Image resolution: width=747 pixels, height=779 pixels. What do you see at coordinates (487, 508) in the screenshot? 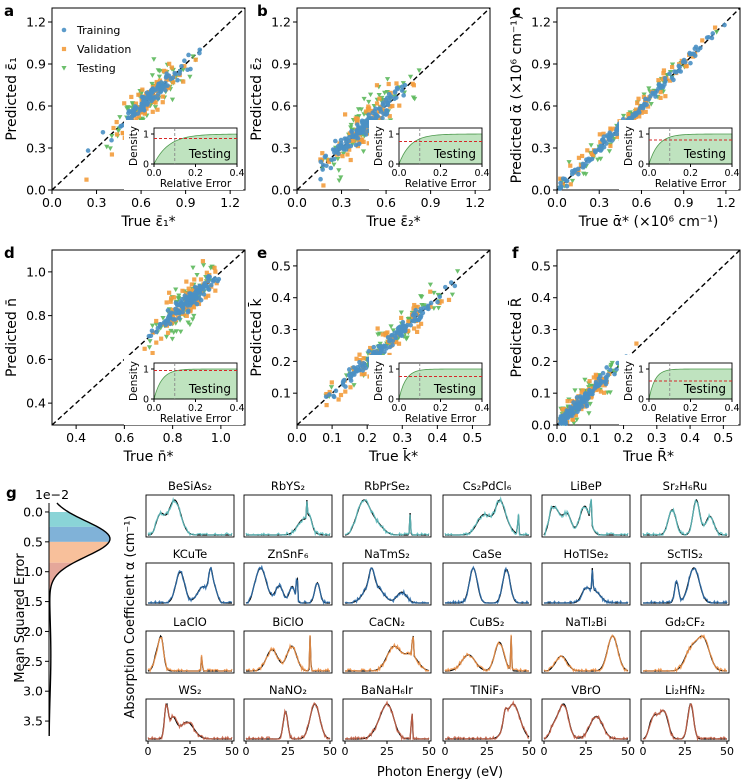
I see `spectrum-panel: Cs₂PdCl₆` at bounding box center [487, 508].